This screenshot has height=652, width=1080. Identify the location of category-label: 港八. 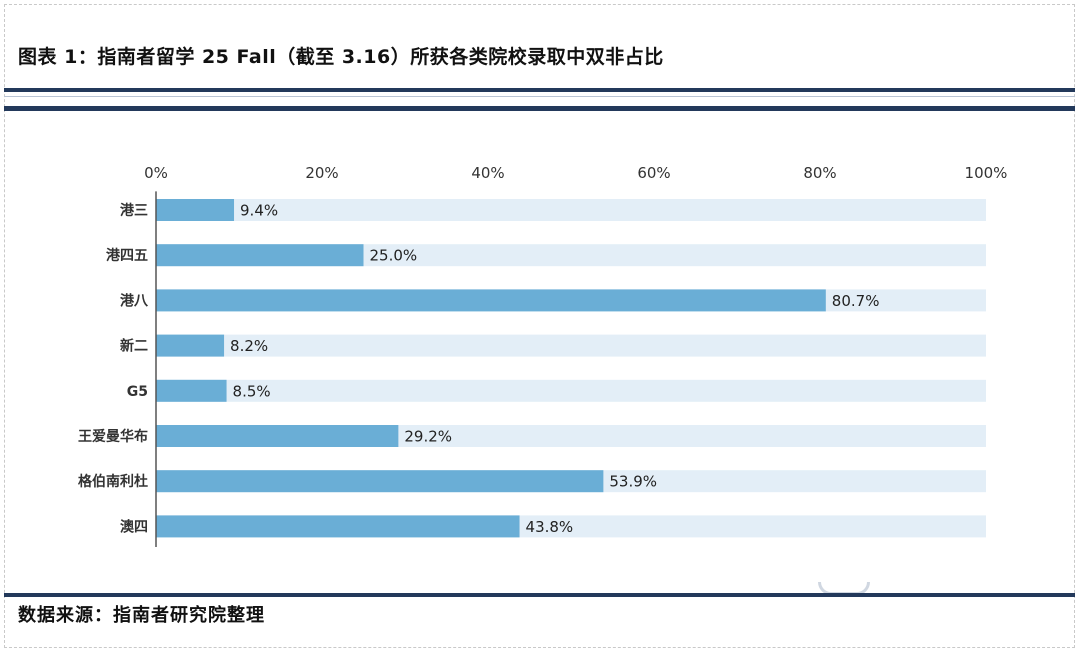
(134, 300).